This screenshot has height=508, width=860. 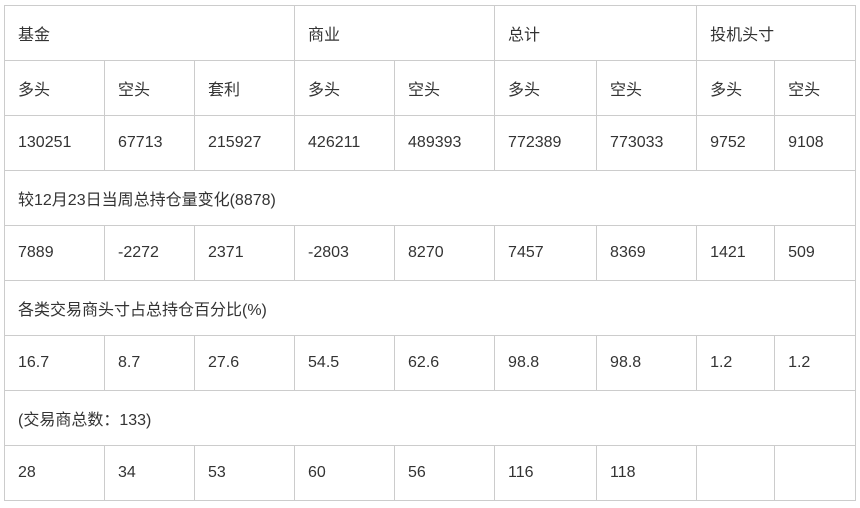 I want to click on table-cell: 118, so click(x=647, y=473).